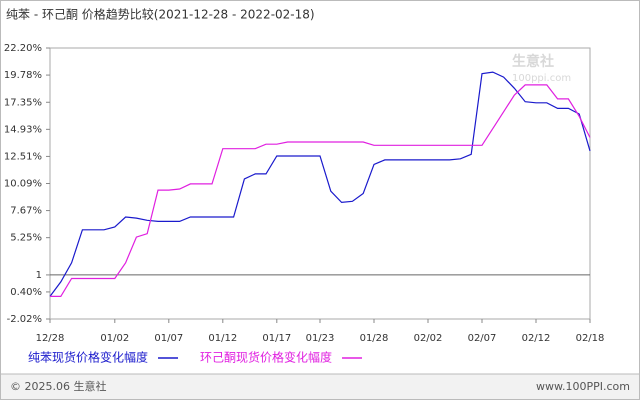 Image resolution: width=640 pixels, height=400 pixels. What do you see at coordinates (428, 338) in the screenshot?
I see `x-tick-label: 02/02` at bounding box center [428, 338].